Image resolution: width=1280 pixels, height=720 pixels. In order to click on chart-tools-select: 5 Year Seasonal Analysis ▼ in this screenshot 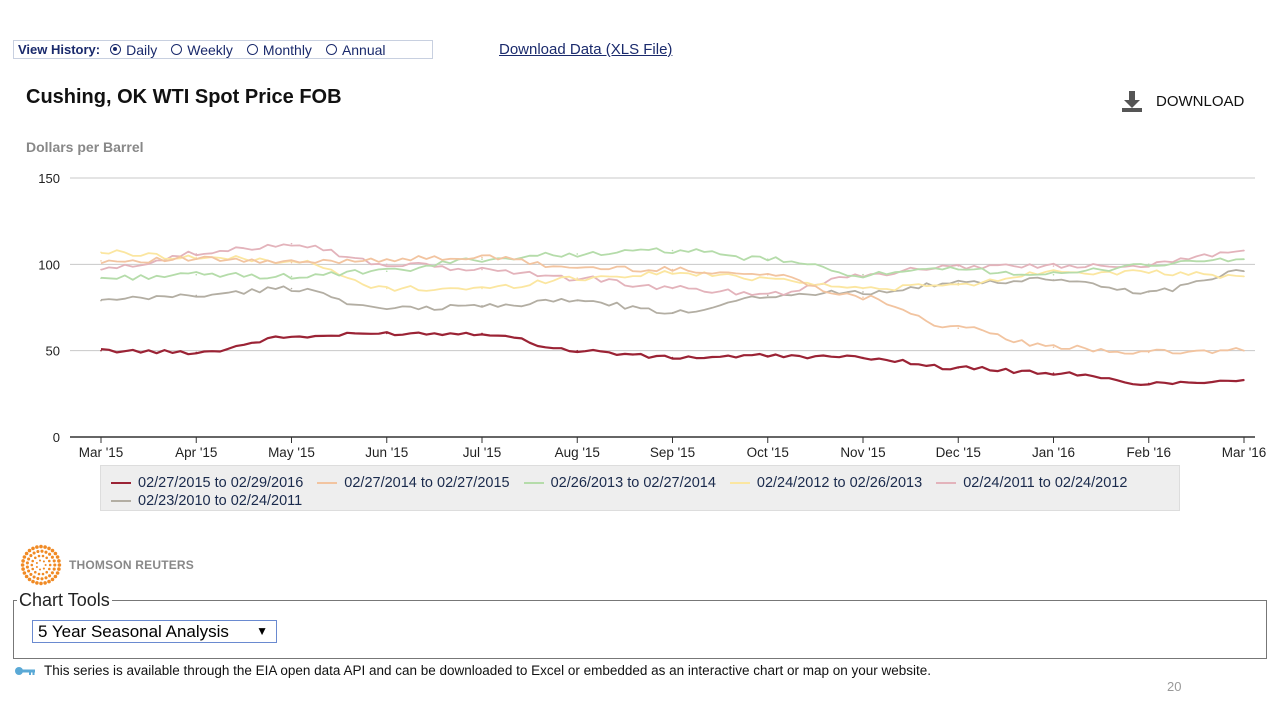, I will do `click(154, 631)`.